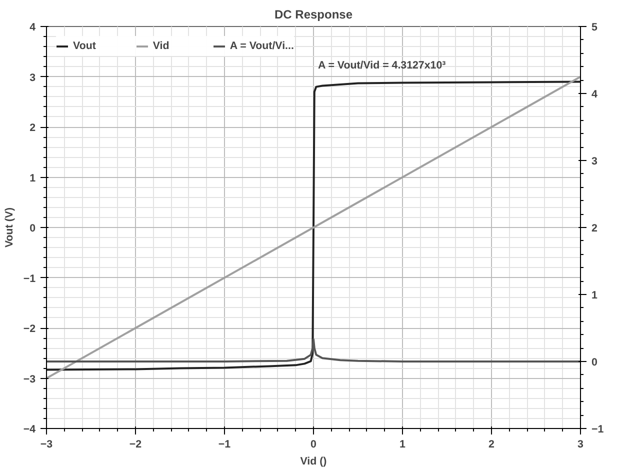 Image resolution: width=629 pixels, height=475 pixels. What do you see at coordinates (581, 444) in the screenshot?
I see `x-tick-label: 3` at bounding box center [581, 444].